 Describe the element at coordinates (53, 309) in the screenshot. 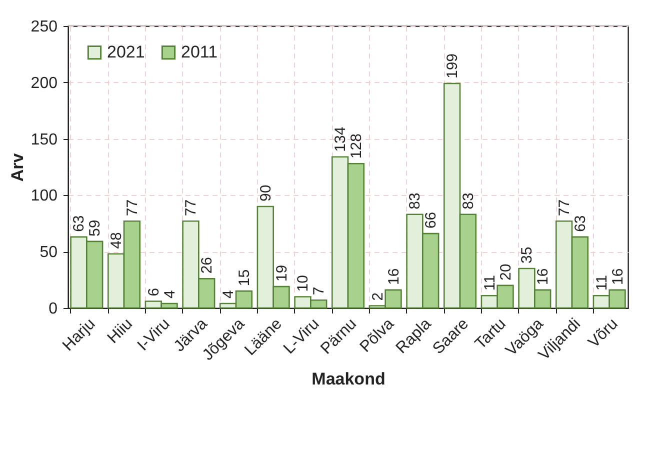

I see `y-tick-label: 0` at that location.